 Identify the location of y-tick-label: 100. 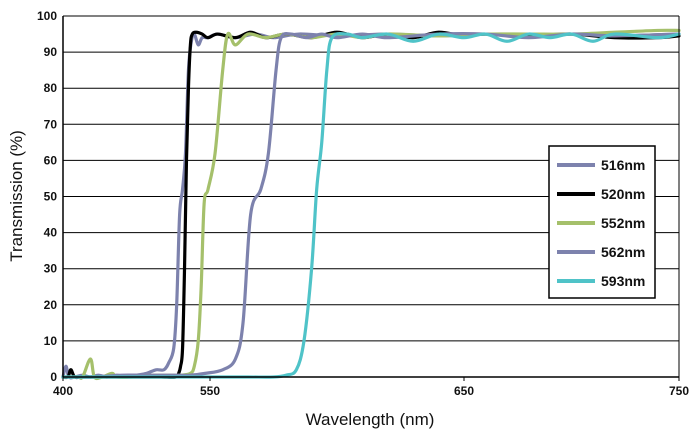
(47, 16).